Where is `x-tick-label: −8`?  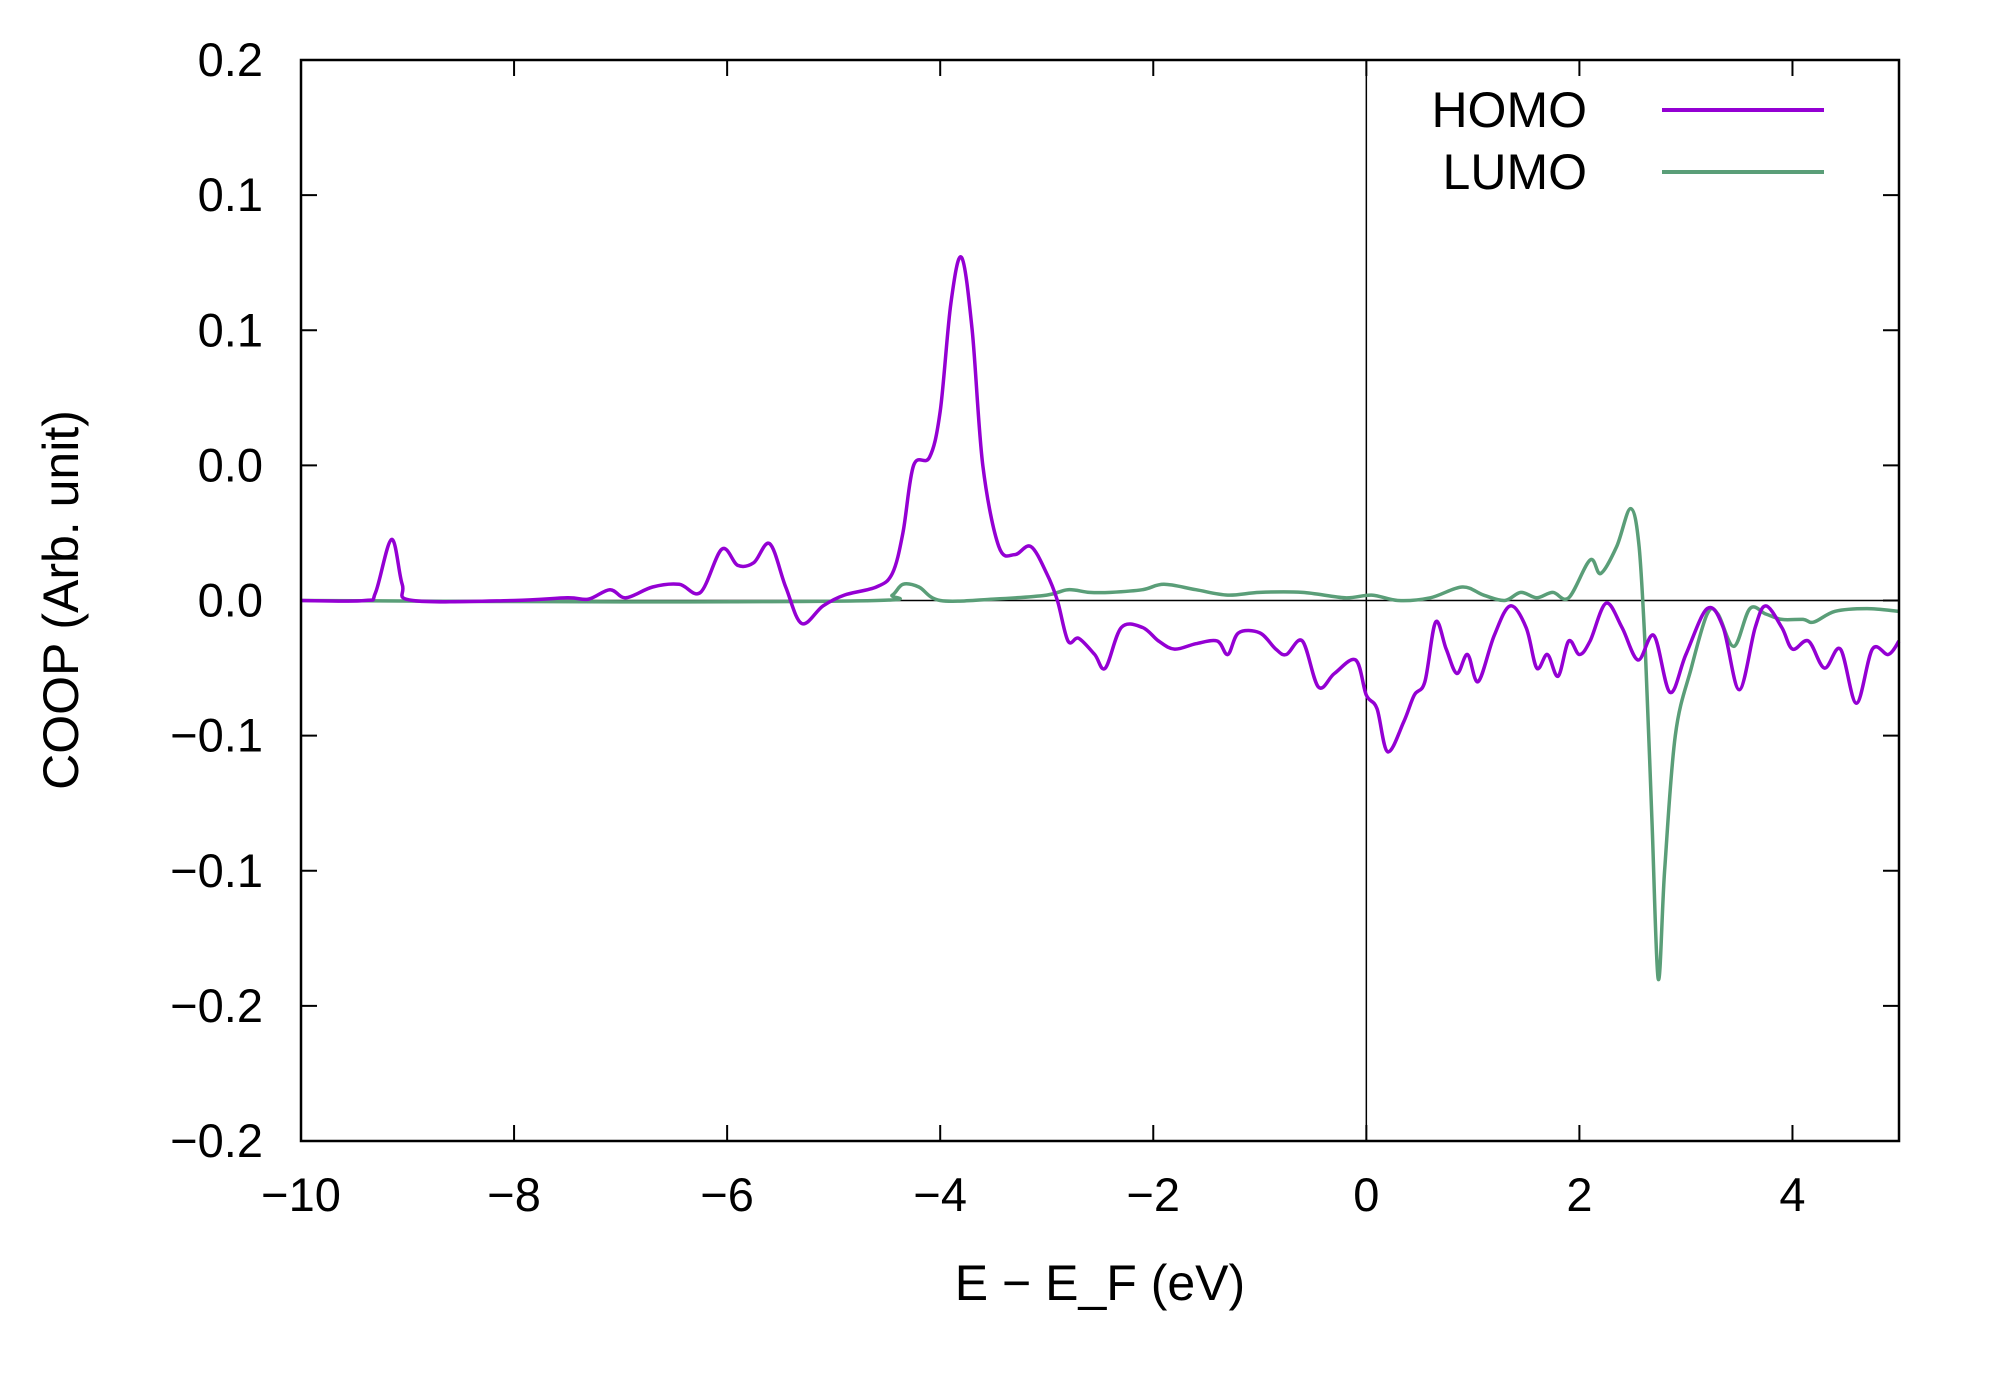 x-tick-label: −8 is located at coordinates (514, 1194).